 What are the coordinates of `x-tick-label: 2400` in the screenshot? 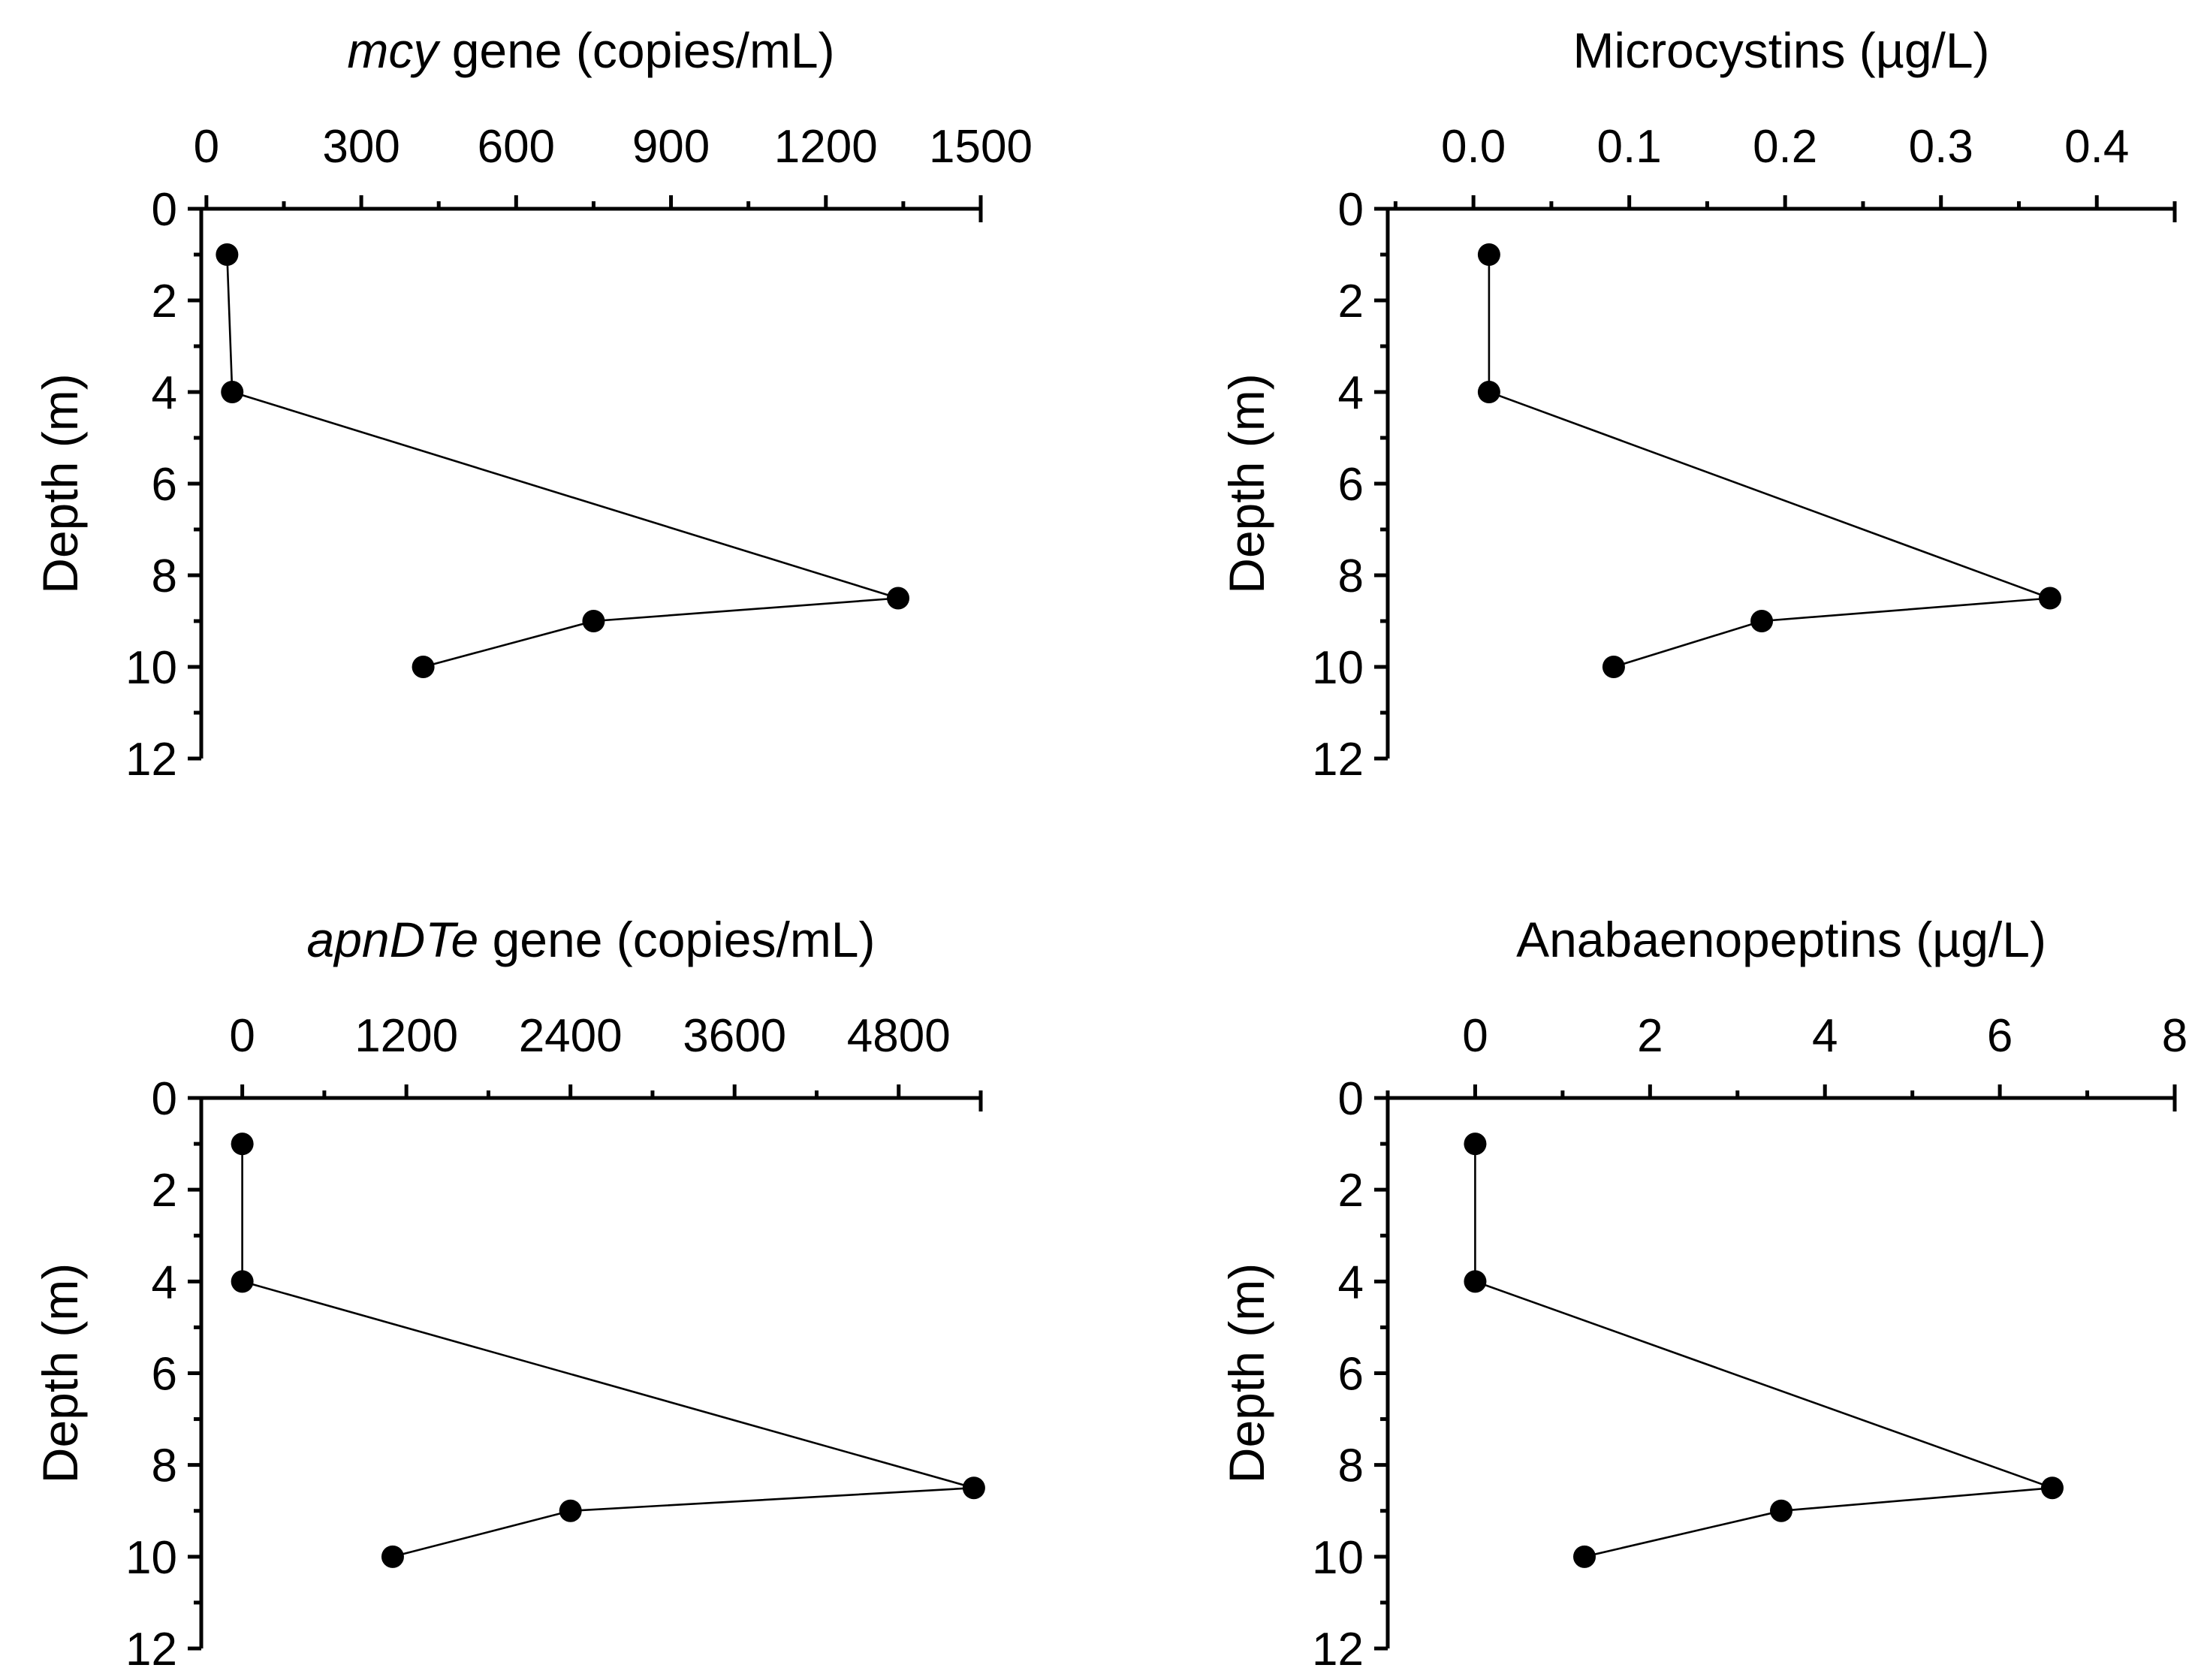 It's located at (571, 1036).